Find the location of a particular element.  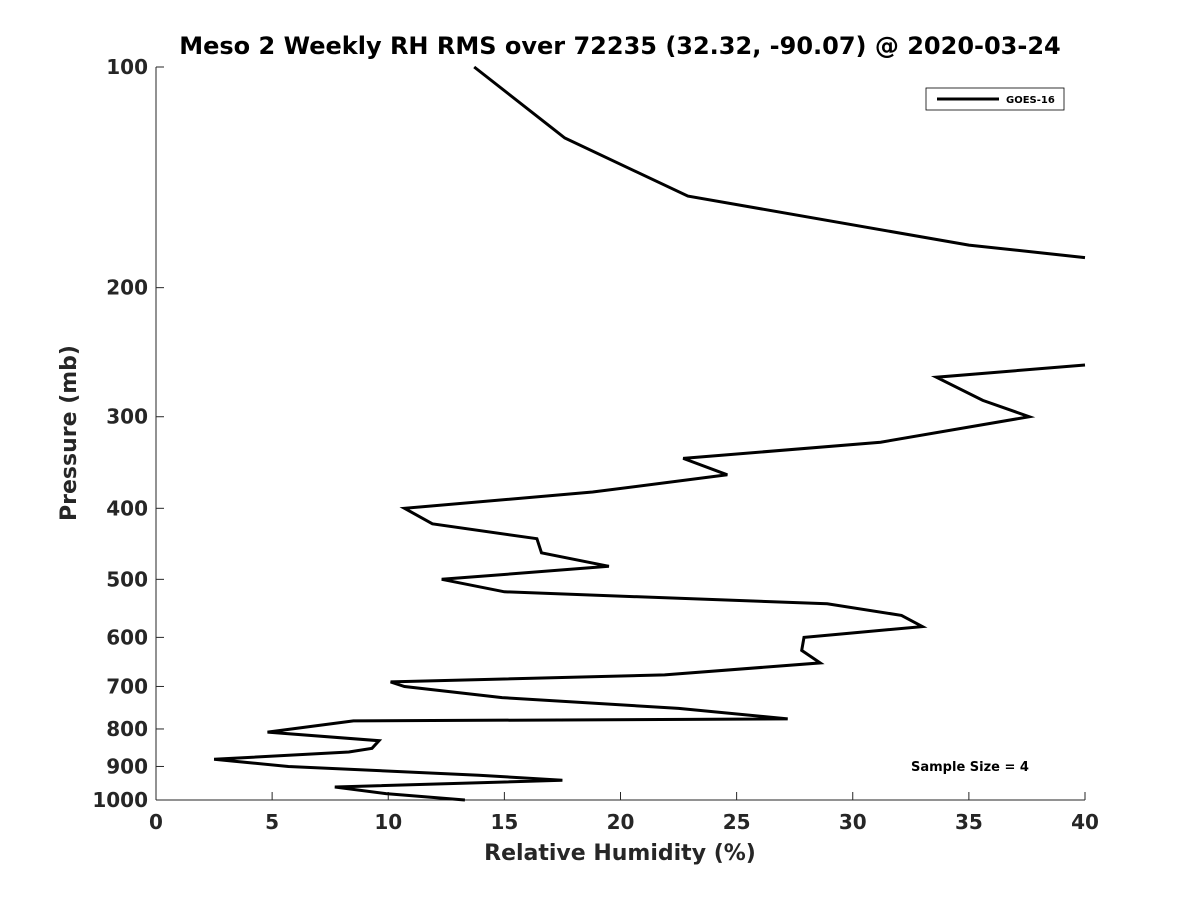

x-tick-label-0: 0 is located at coordinates (156, 822).